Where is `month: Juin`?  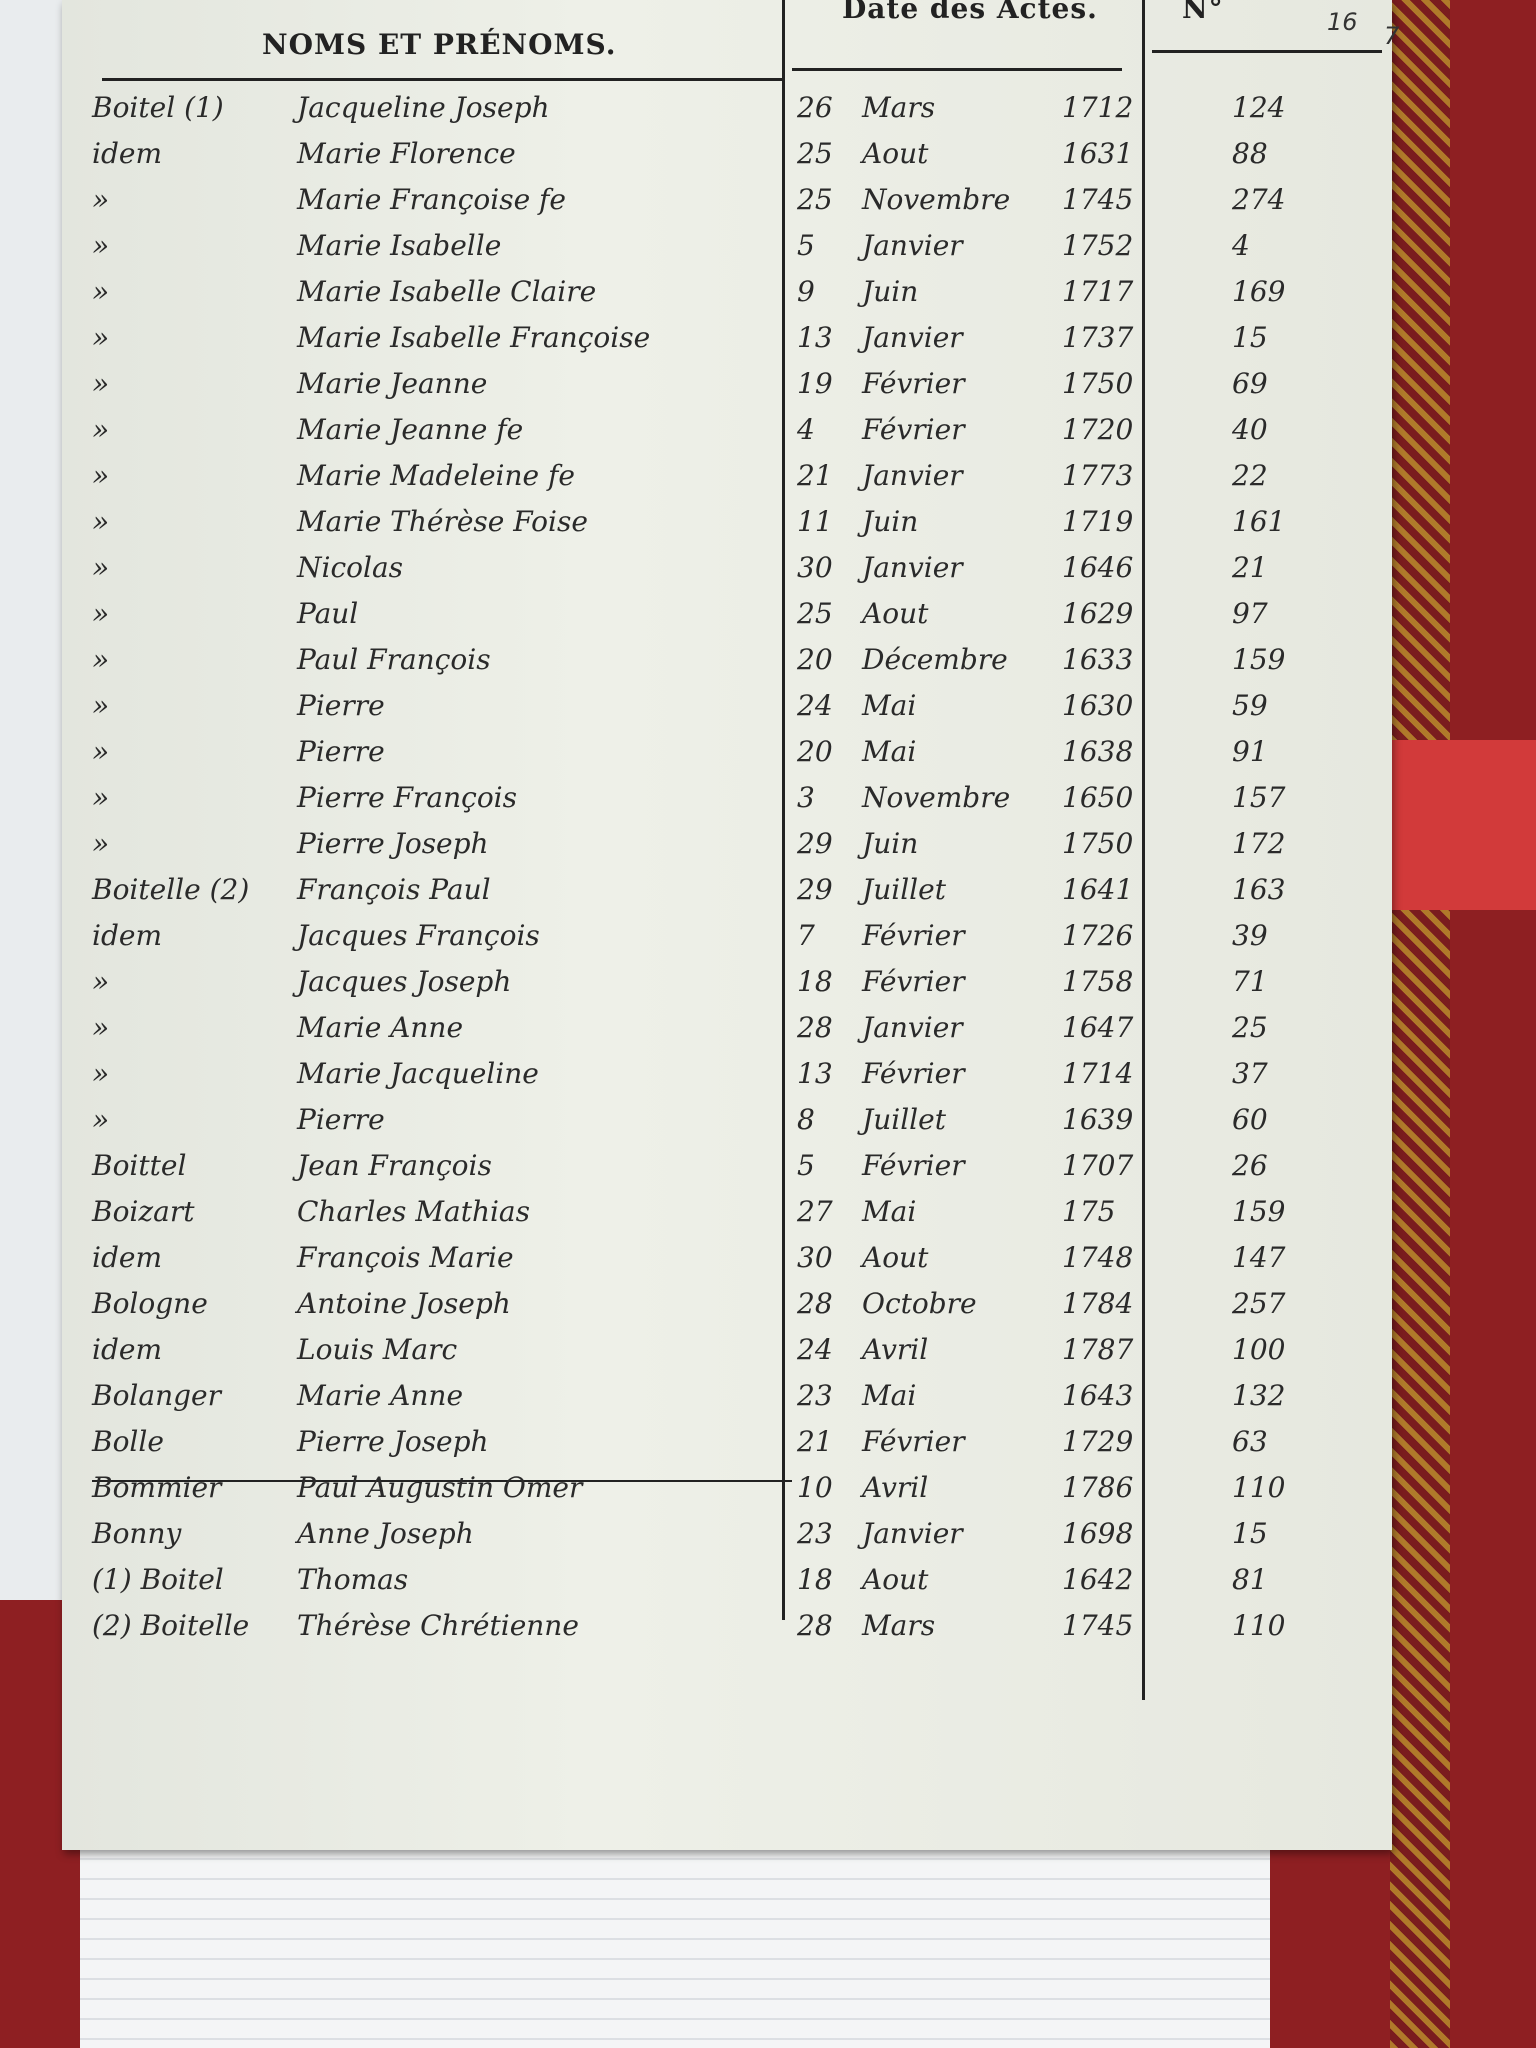
month: Juin is located at coordinates (890, 291).